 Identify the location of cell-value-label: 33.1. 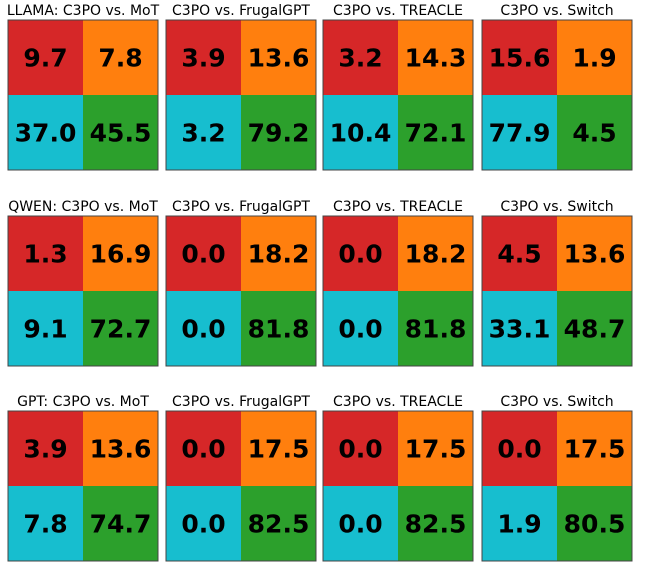
(520, 329).